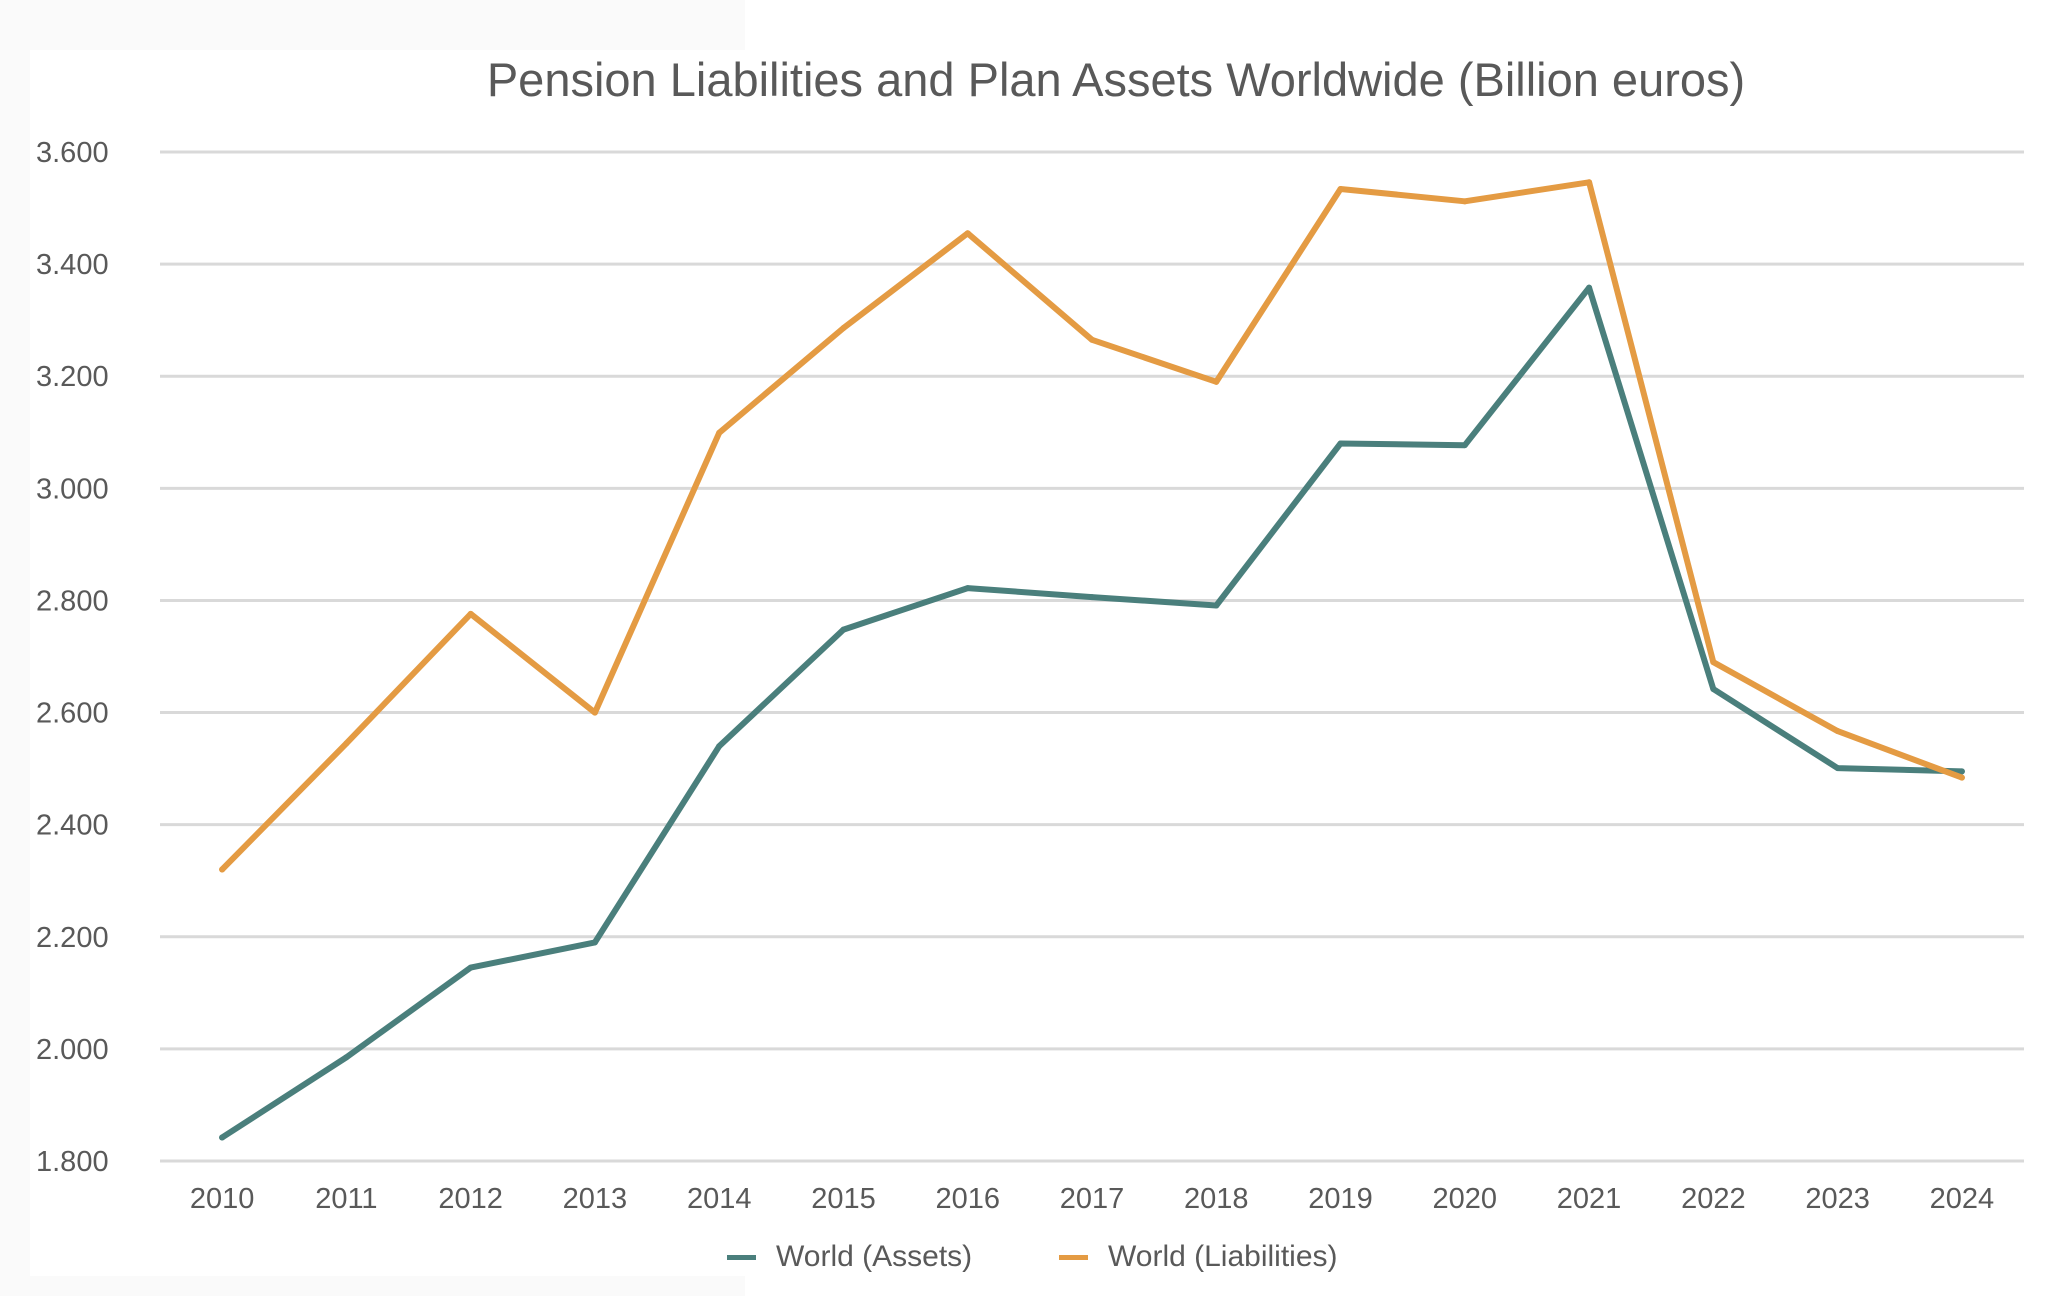  I want to click on y-tick-label: 2.200, so click(72, 938).